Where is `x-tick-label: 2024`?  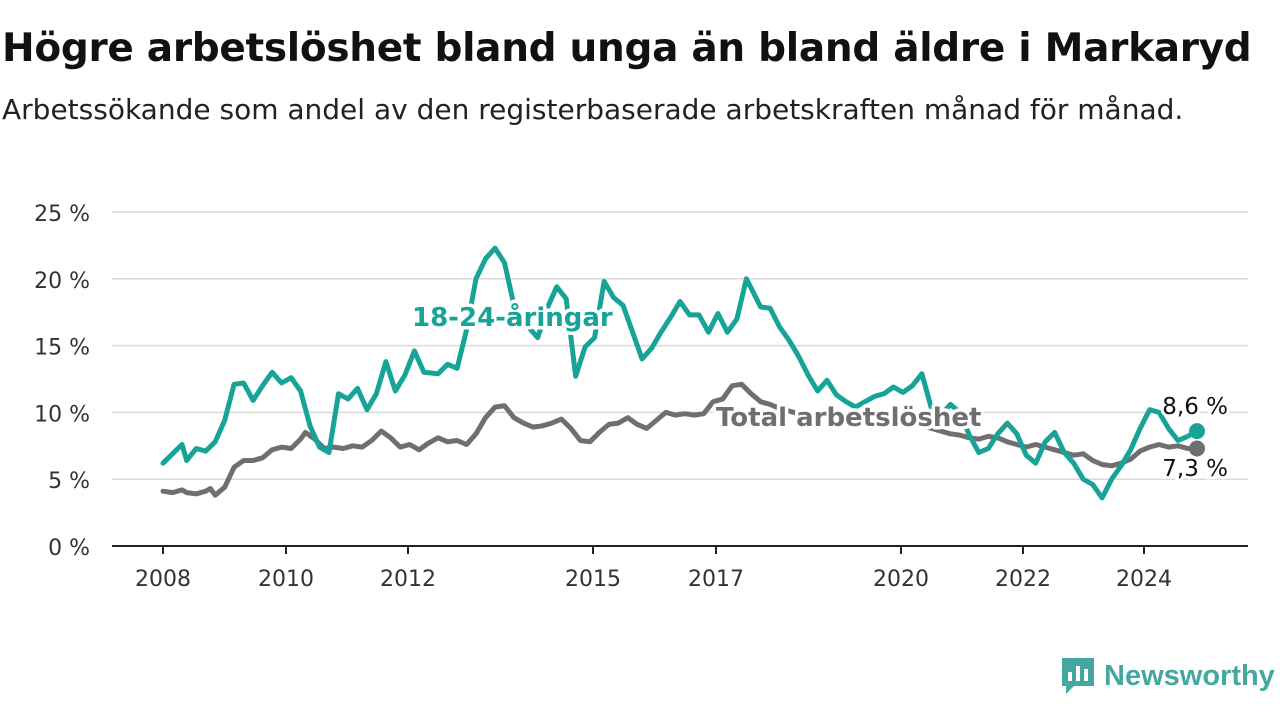
x-tick-label: 2024 is located at coordinates (1144, 579).